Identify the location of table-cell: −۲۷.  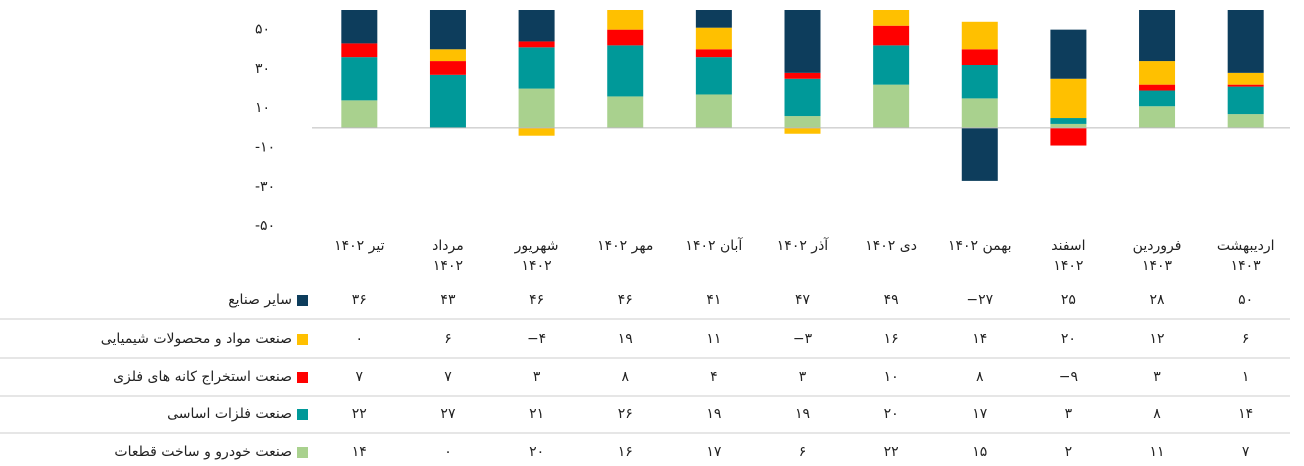
(979, 300).